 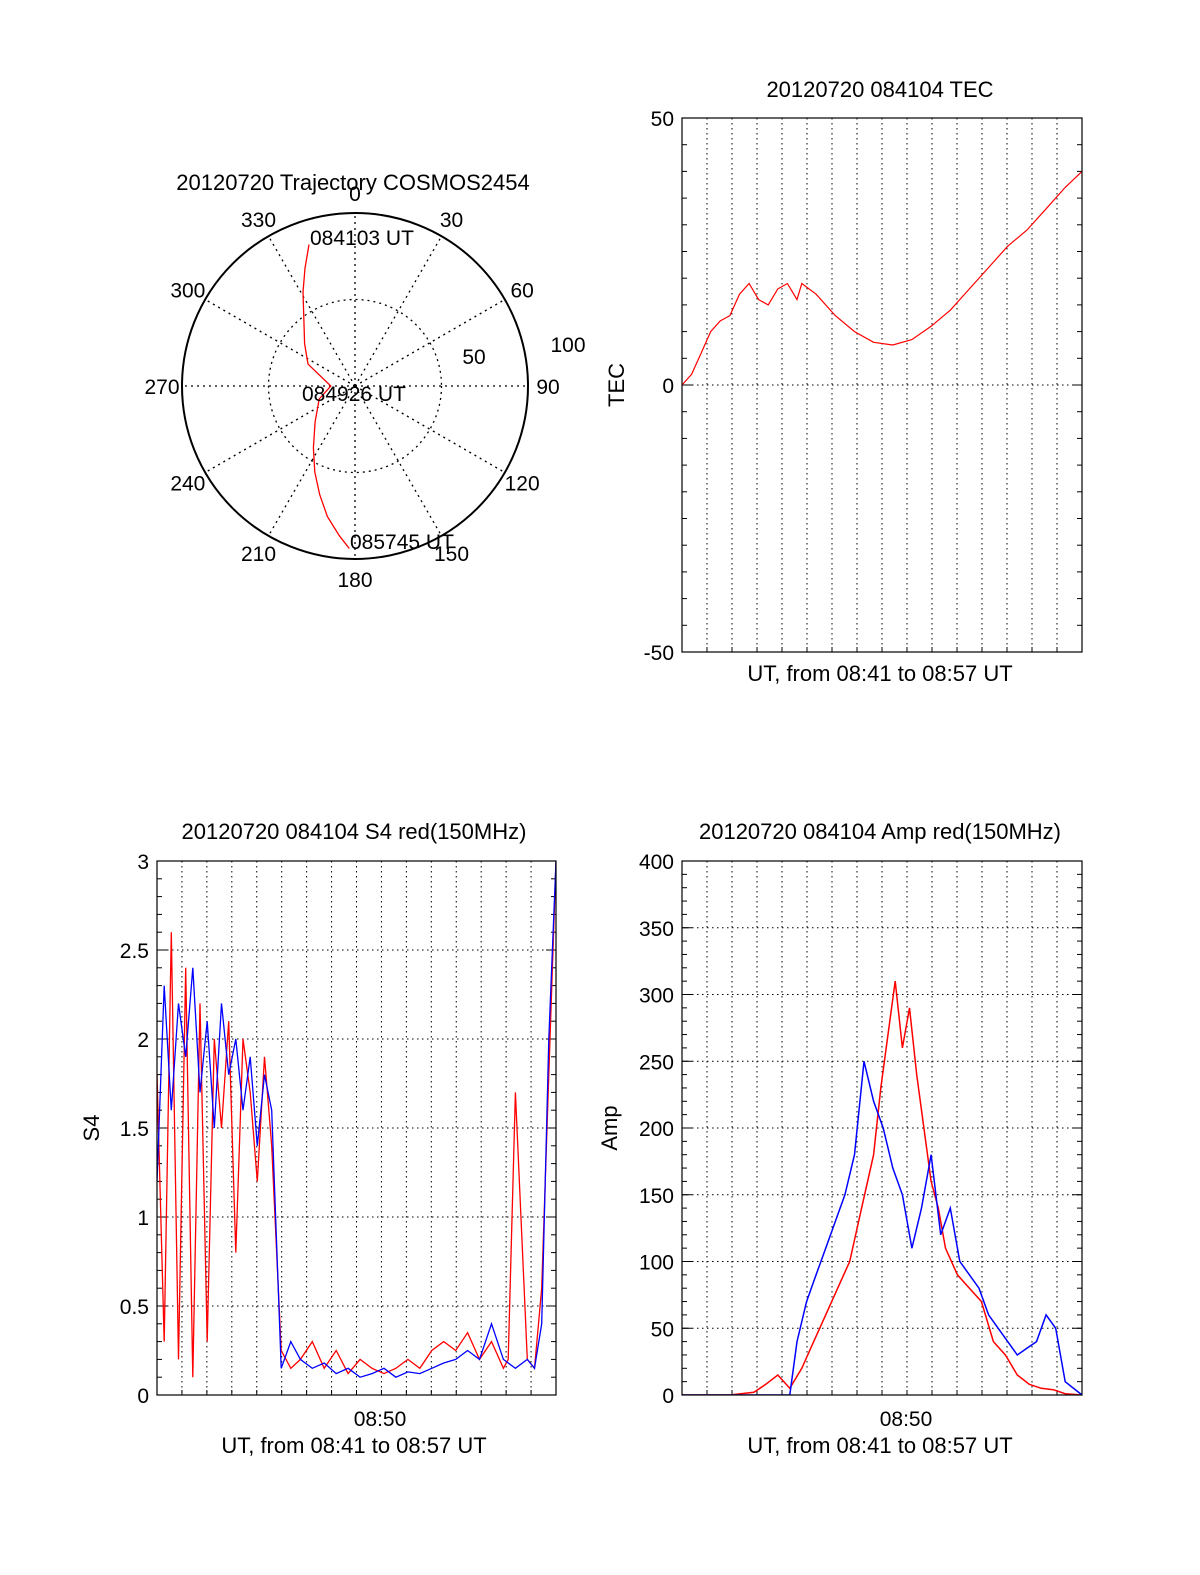 I want to click on tec-plot-area: 50 0 -50, so click(x=863, y=386).